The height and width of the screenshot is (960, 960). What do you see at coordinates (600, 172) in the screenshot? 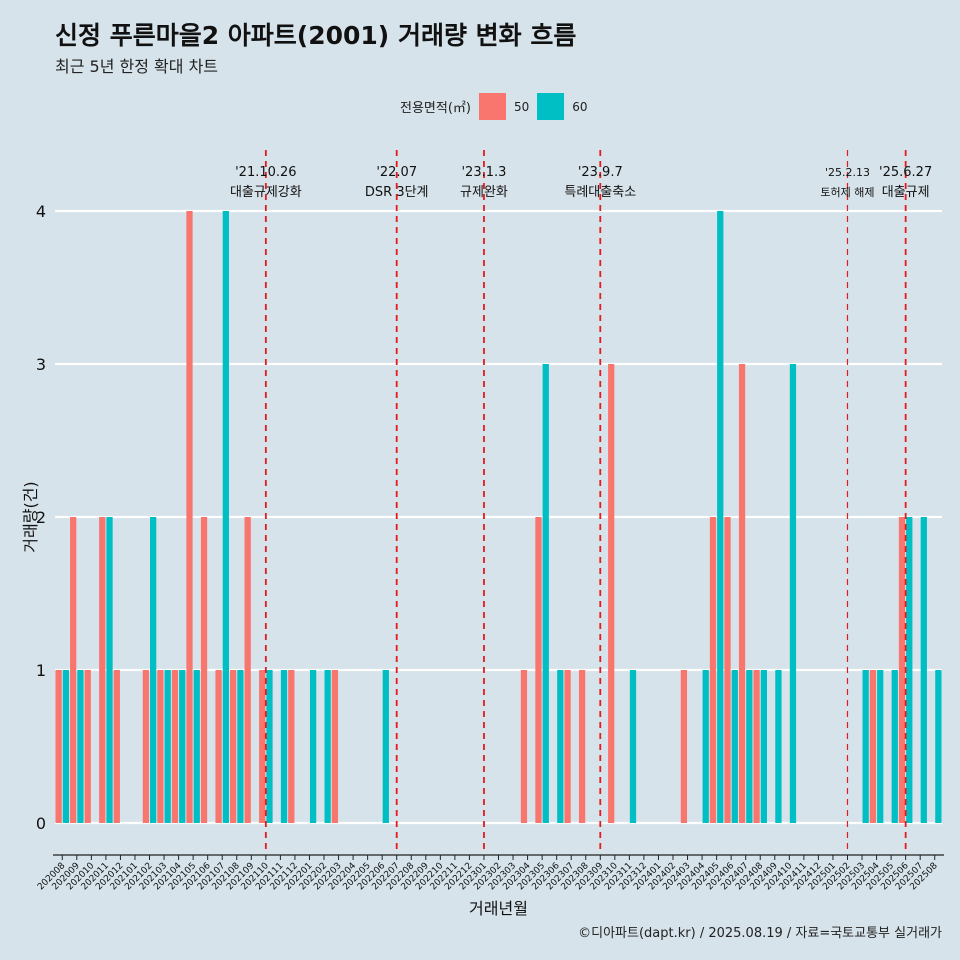
I see `event-date-label: '23.9.7` at bounding box center [600, 172].